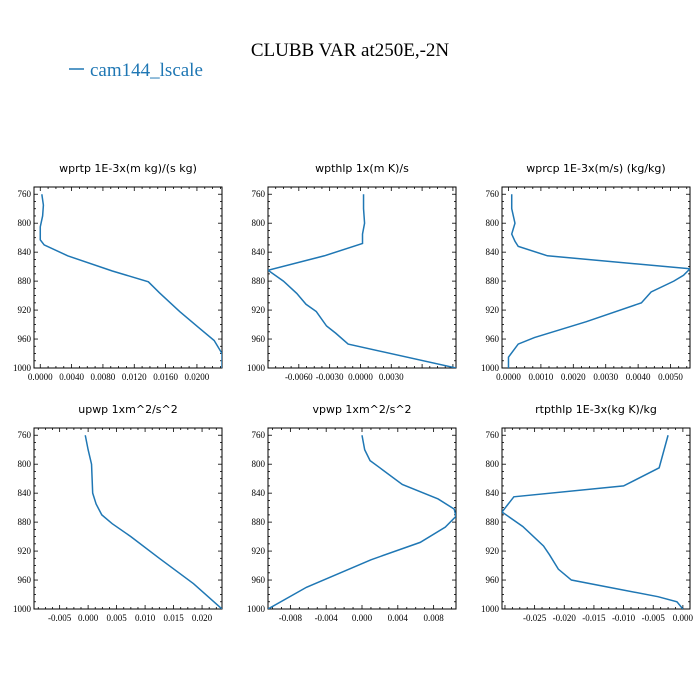 The width and height of the screenshot is (700, 700). What do you see at coordinates (596, 409) in the screenshot?
I see `panel-title: rtpthlp 1E-3x(kg K)/kg` at bounding box center [596, 409].